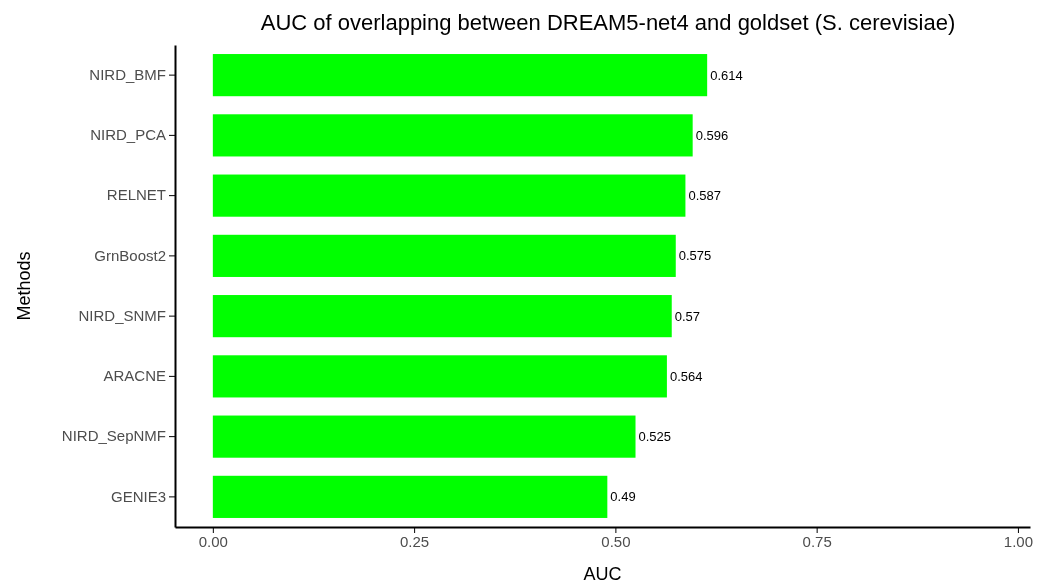  I want to click on y-tick-label: ARACNE, so click(134, 376).